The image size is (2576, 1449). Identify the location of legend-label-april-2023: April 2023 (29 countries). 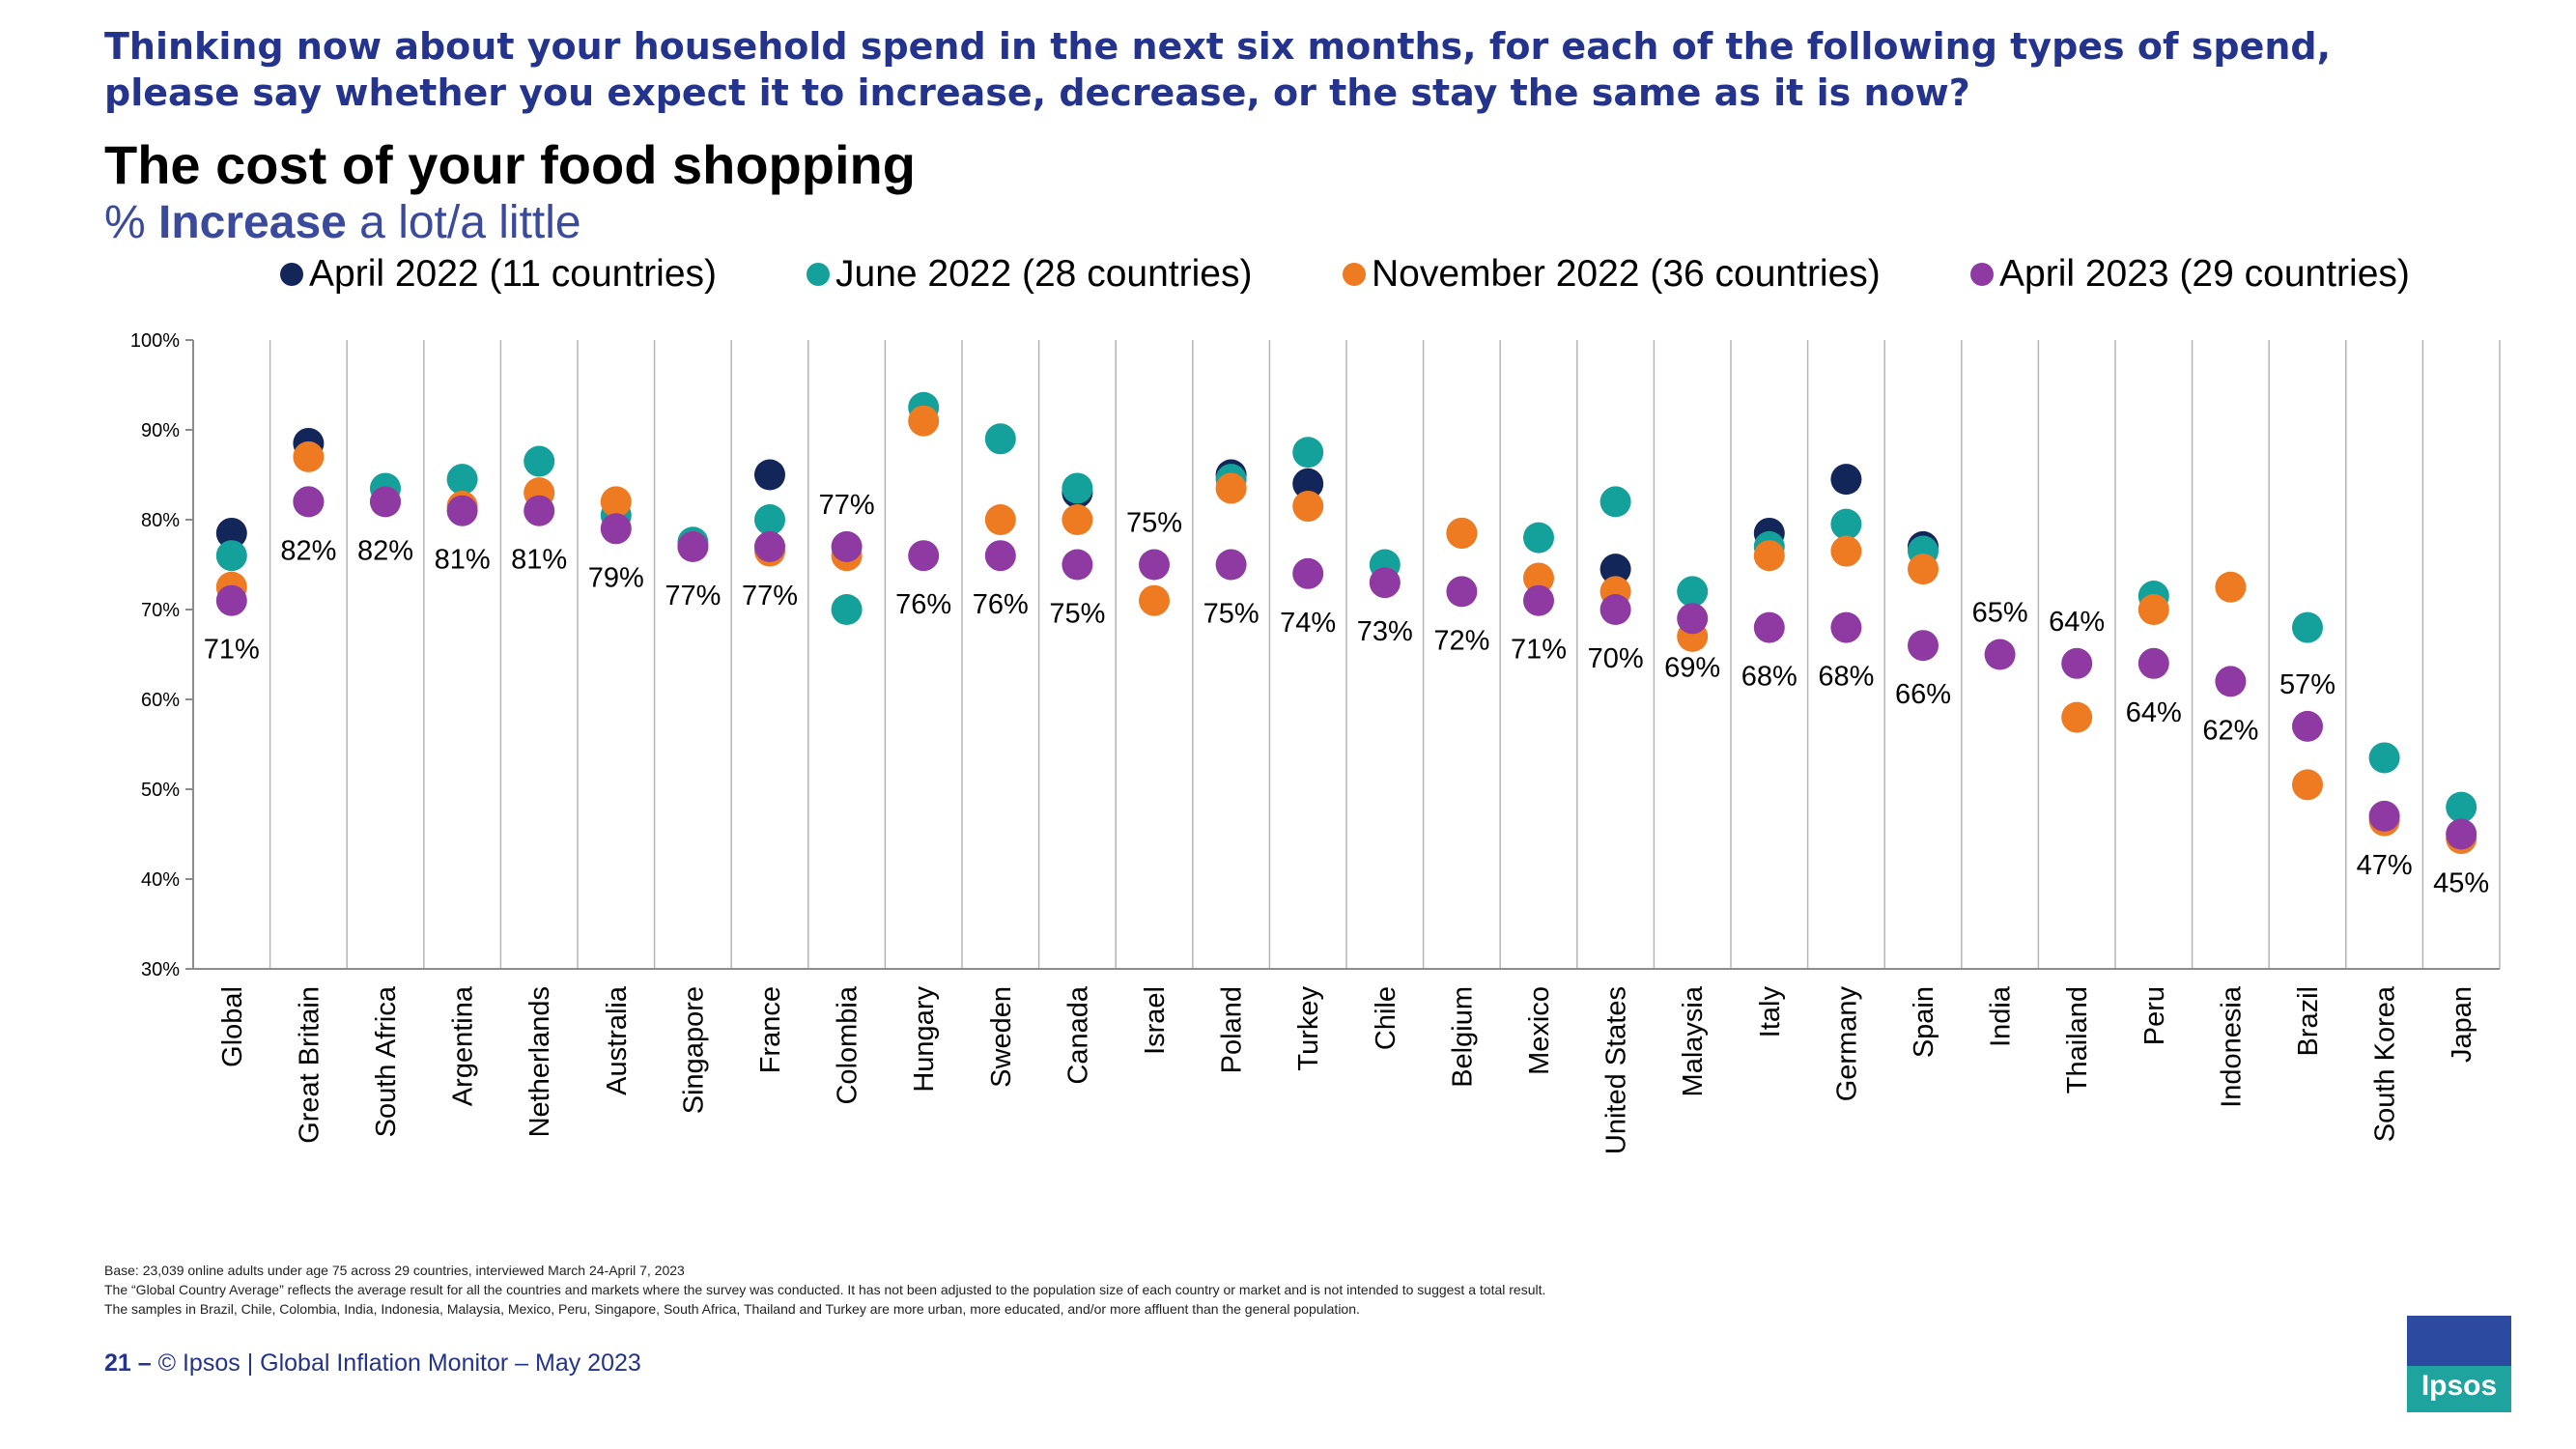
(2204, 274).